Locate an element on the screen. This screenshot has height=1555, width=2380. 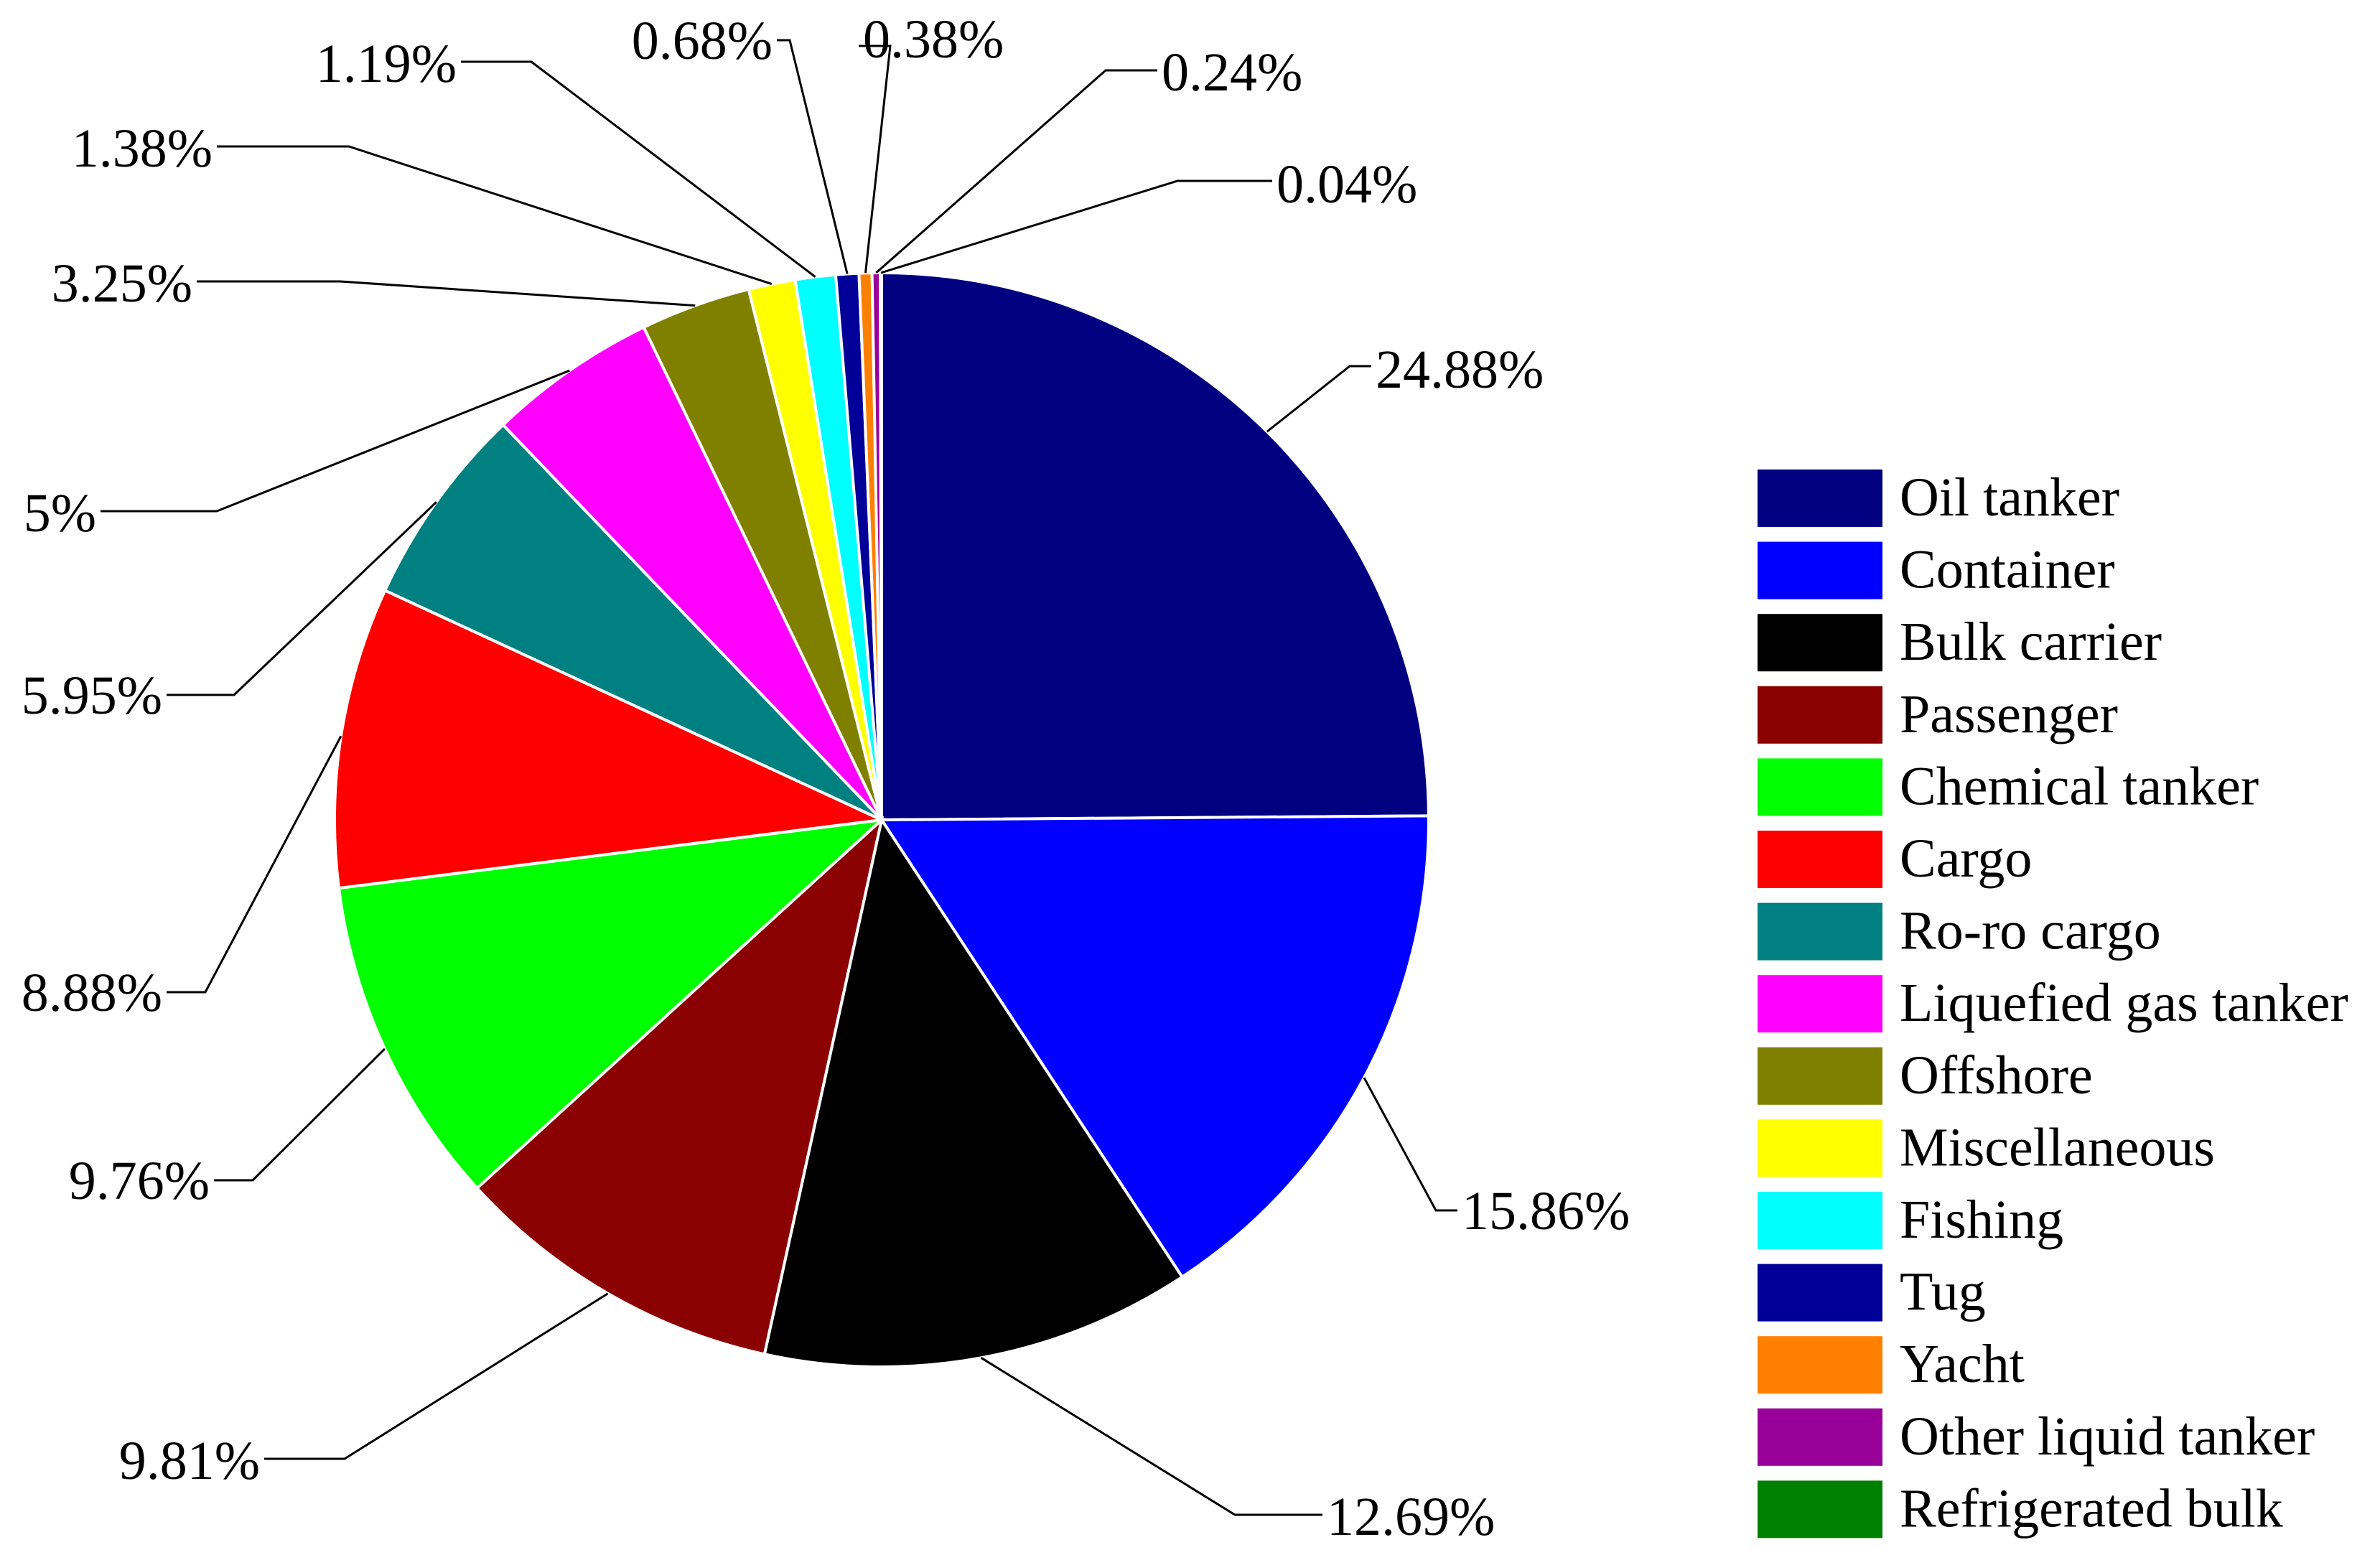
pie-slice-container is located at coordinates (1154, 1046).